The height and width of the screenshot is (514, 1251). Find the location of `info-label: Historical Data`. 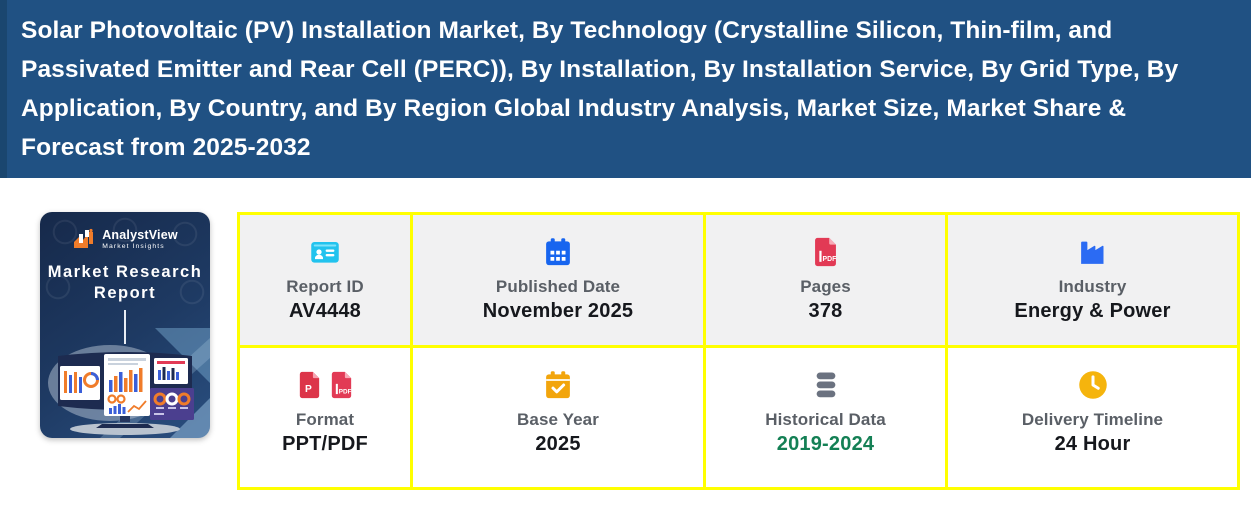

info-label: Historical Data is located at coordinates (825, 419).